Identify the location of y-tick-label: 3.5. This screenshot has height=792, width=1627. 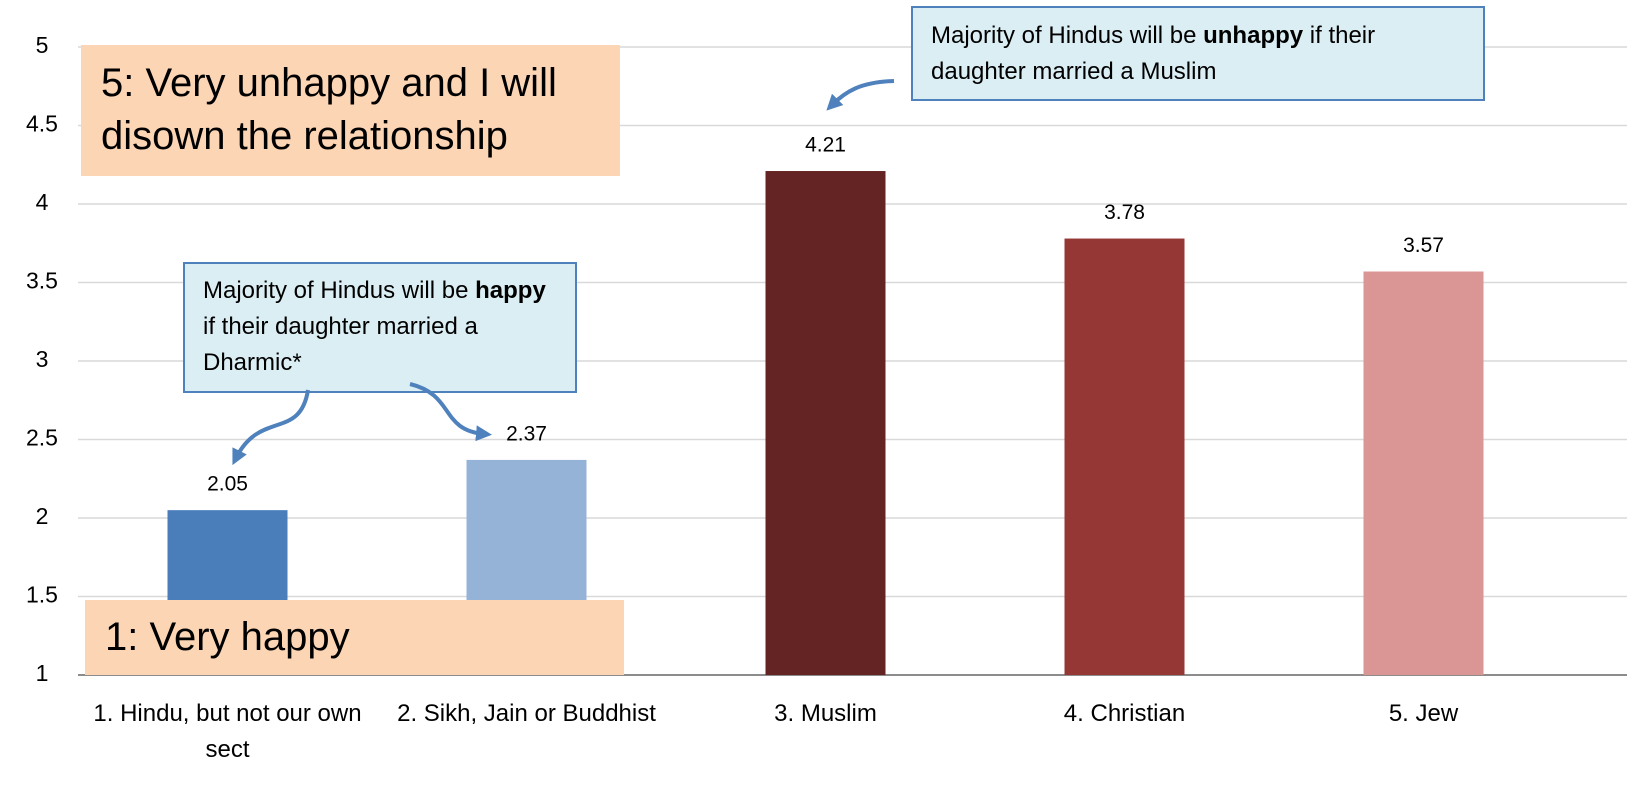
(42, 281).